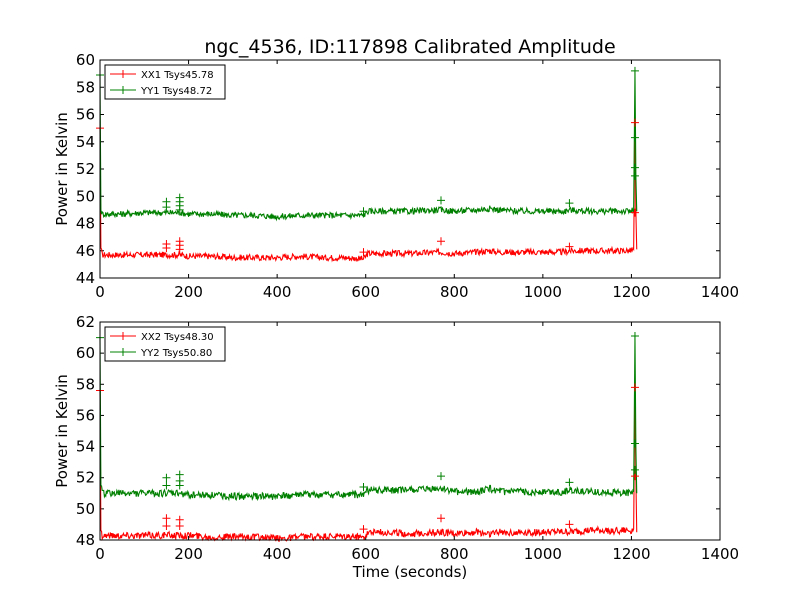 This screenshot has width=800, height=600. What do you see at coordinates (85, 415) in the screenshot?
I see `bottom-y-tick-label: 56` at bounding box center [85, 415].